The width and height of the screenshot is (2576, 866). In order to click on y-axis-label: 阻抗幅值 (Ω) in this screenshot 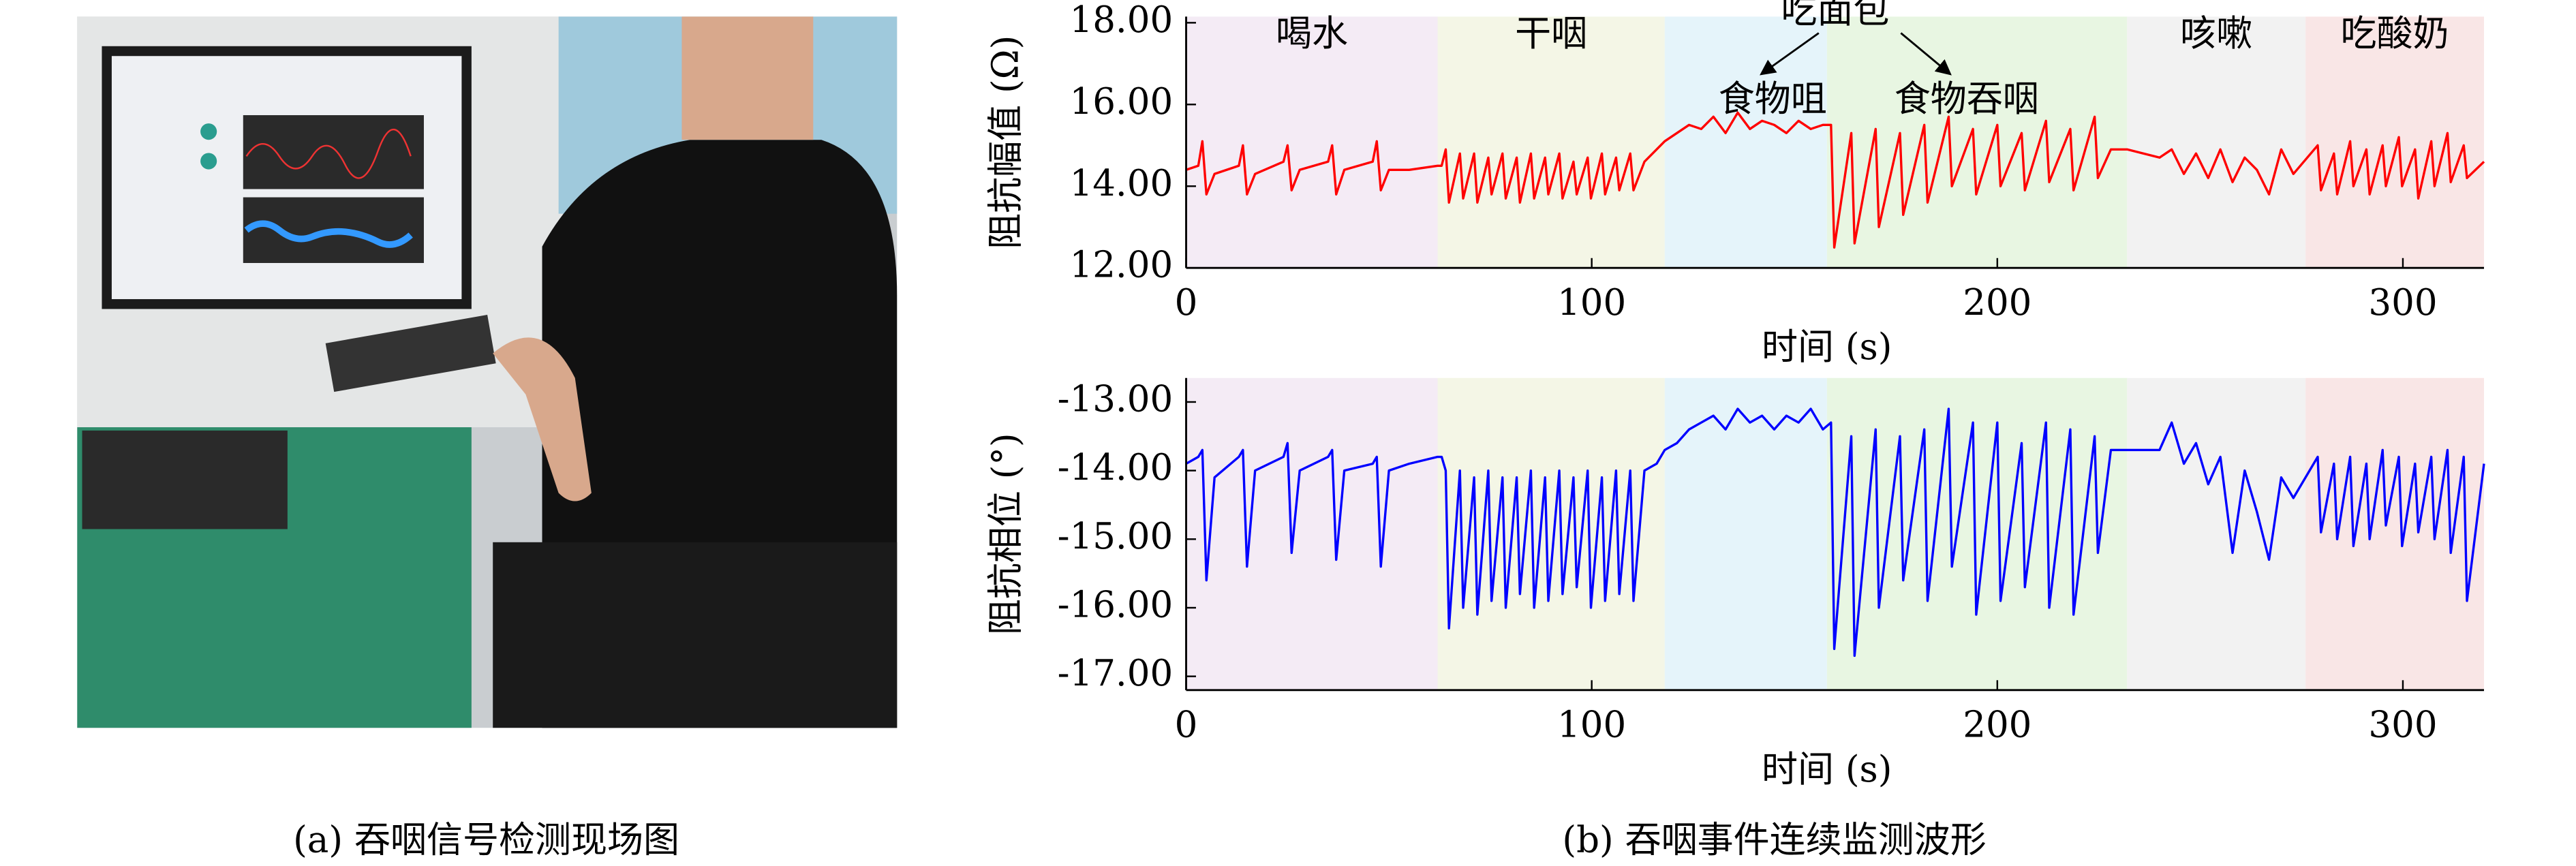, I will do `click(1006, 142)`.